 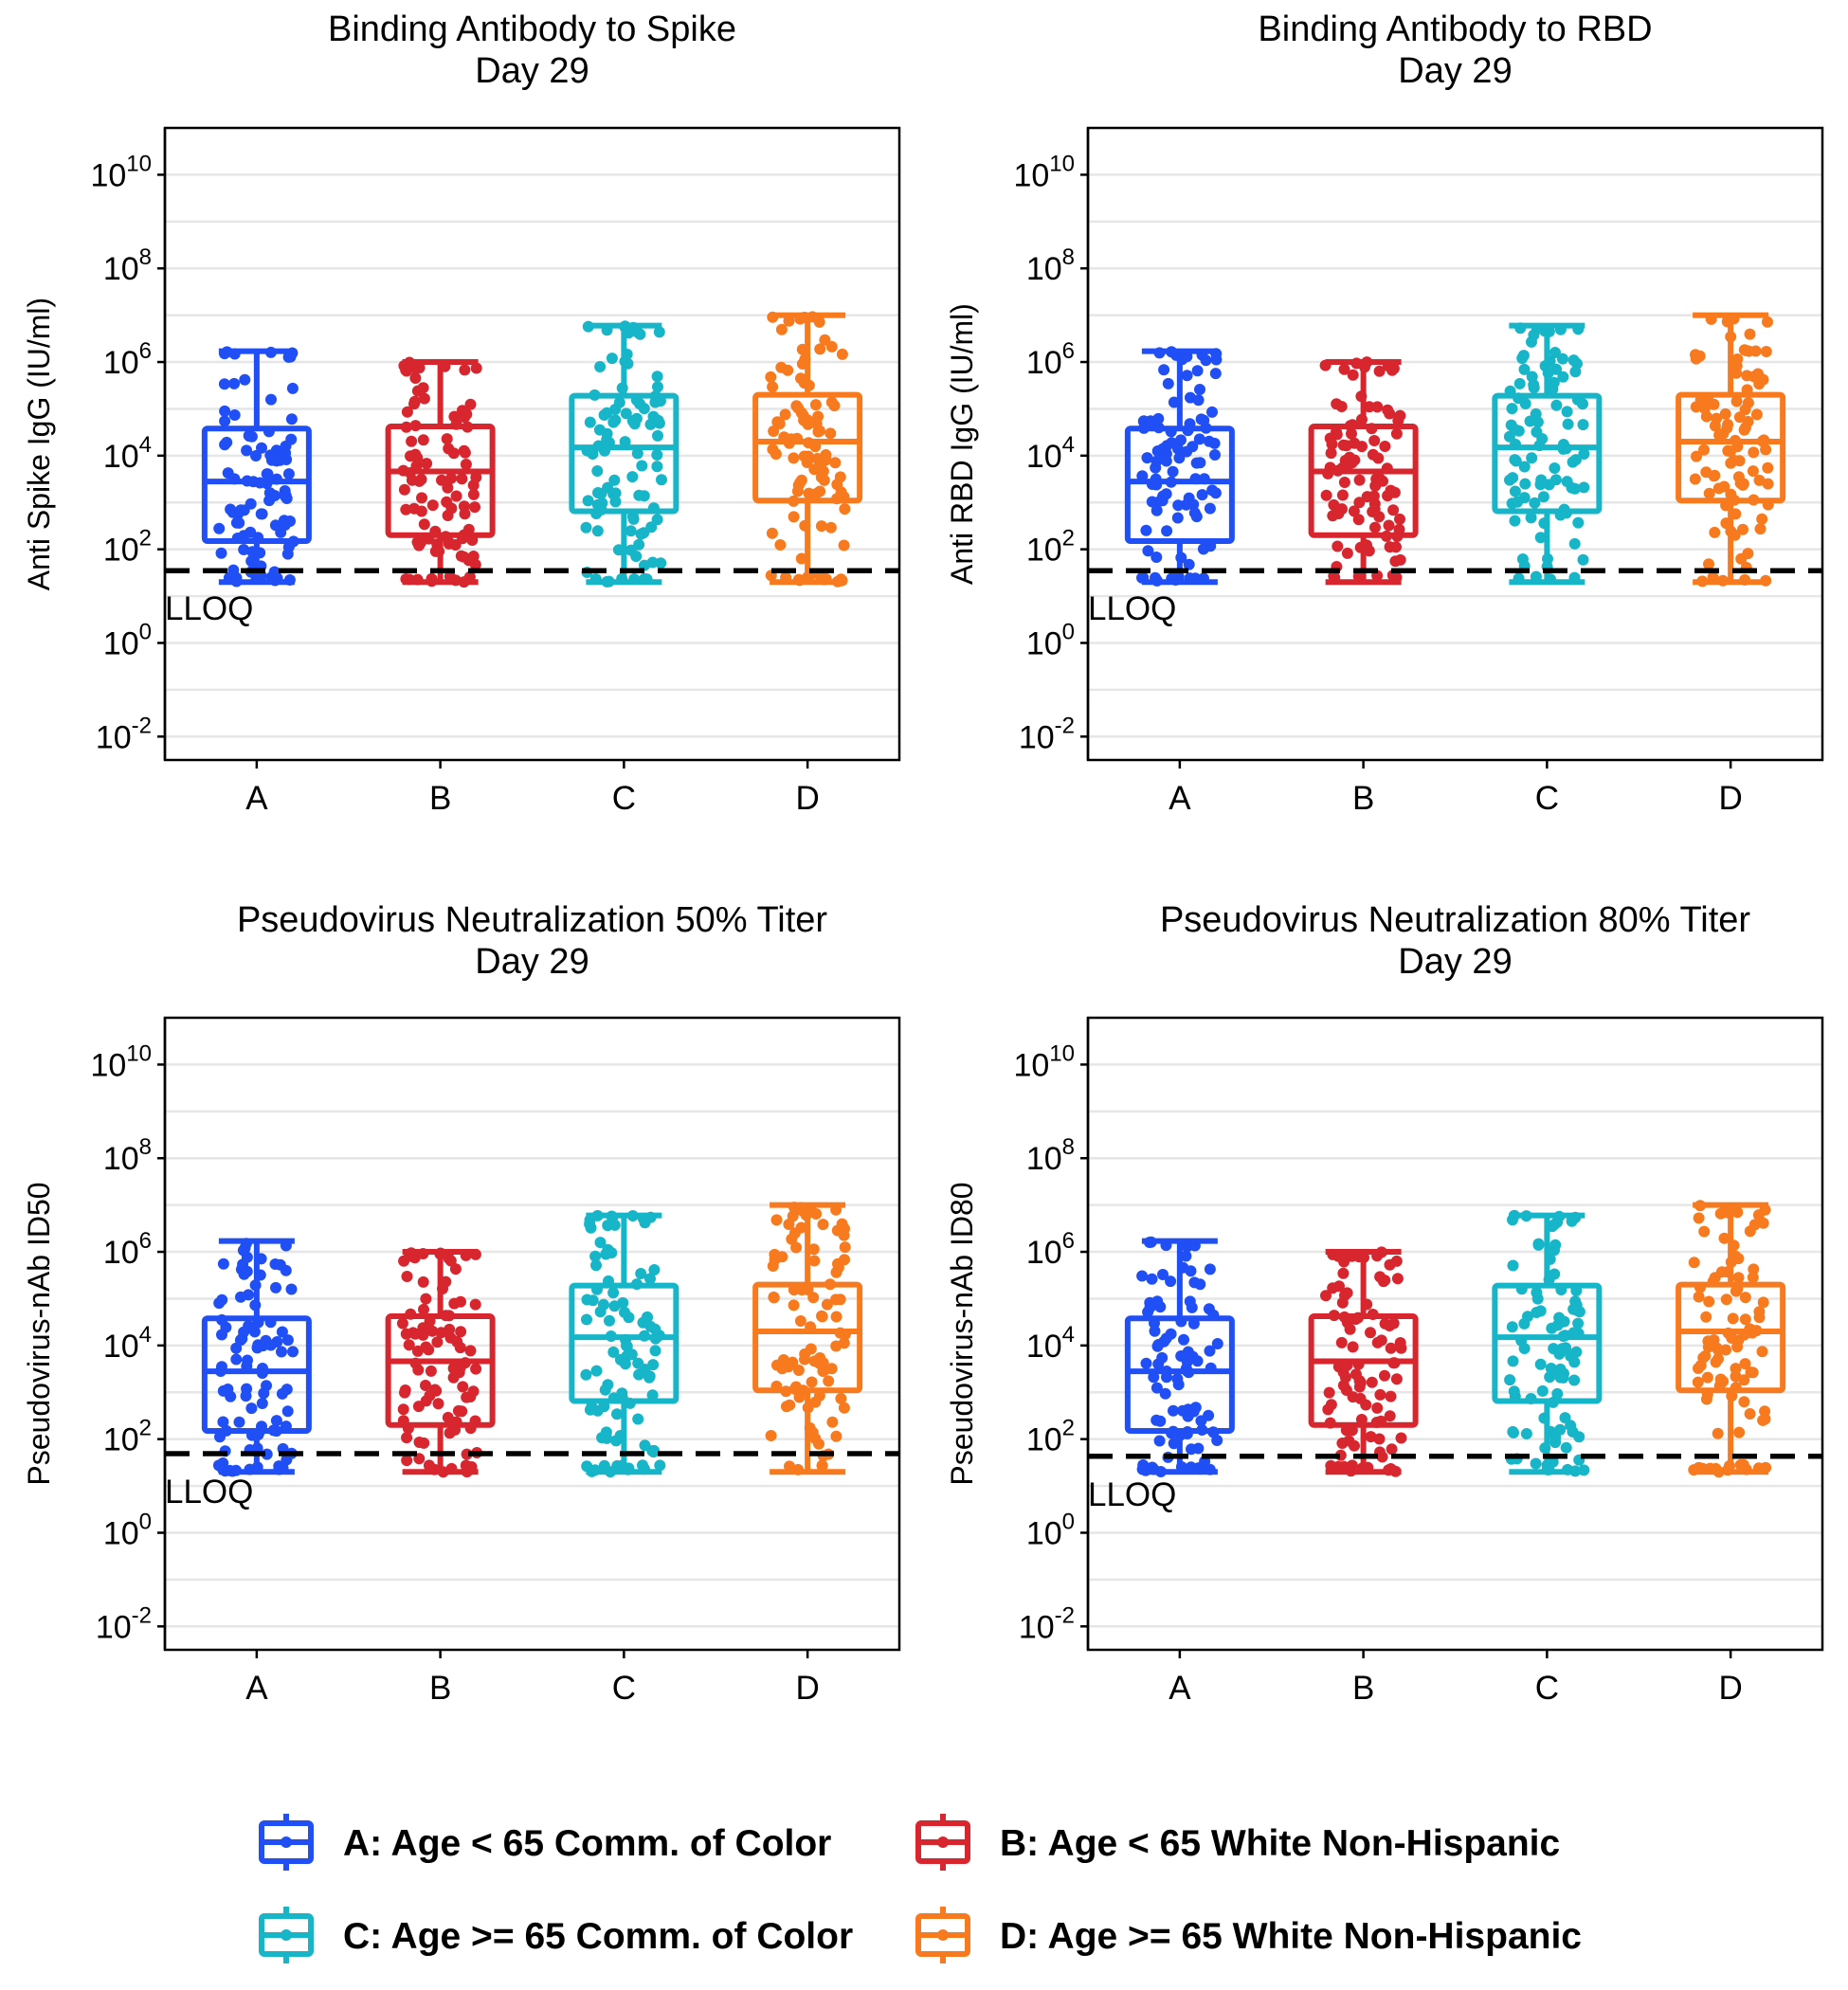 What do you see at coordinates (121, 172) in the screenshot?
I see `y-tick-label: 10¹⁰` at bounding box center [121, 172].